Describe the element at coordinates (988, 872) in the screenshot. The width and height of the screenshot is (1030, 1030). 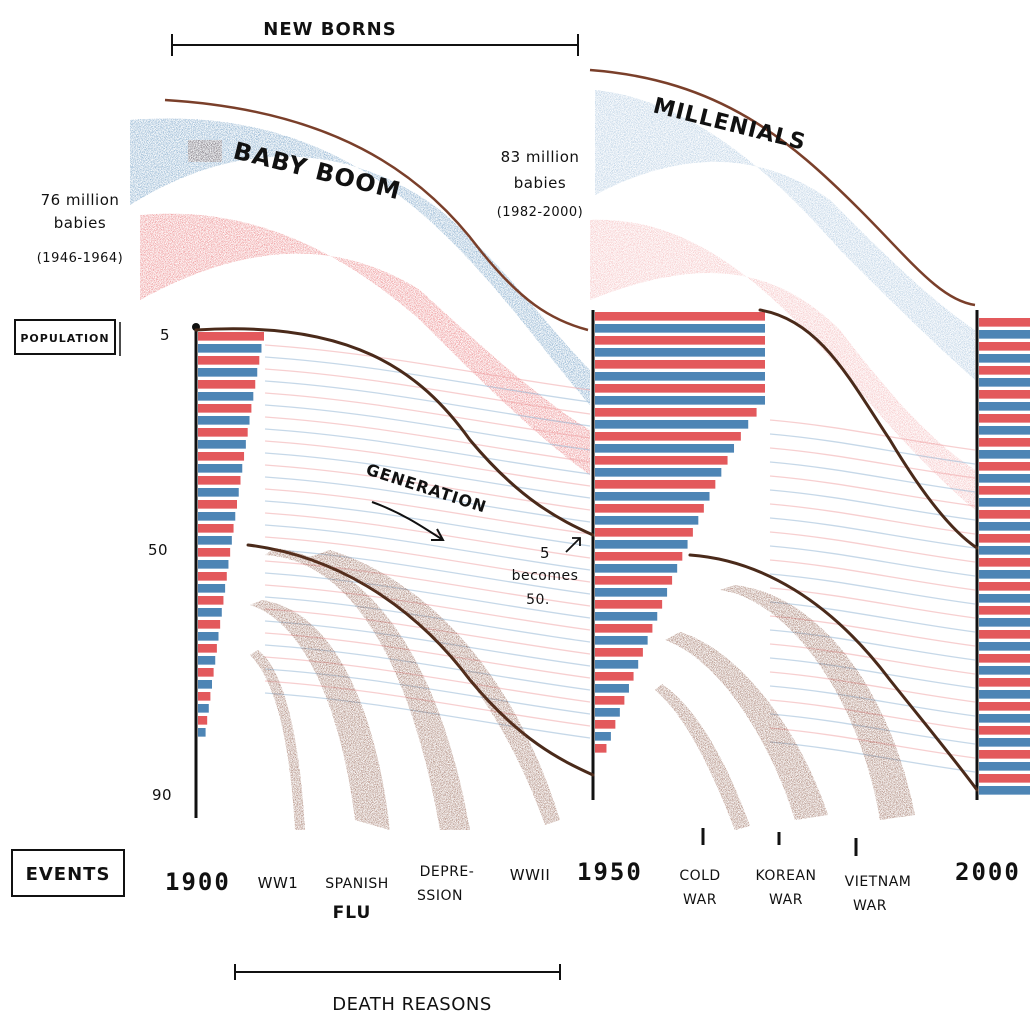
I see `year-2000: 2000` at that location.